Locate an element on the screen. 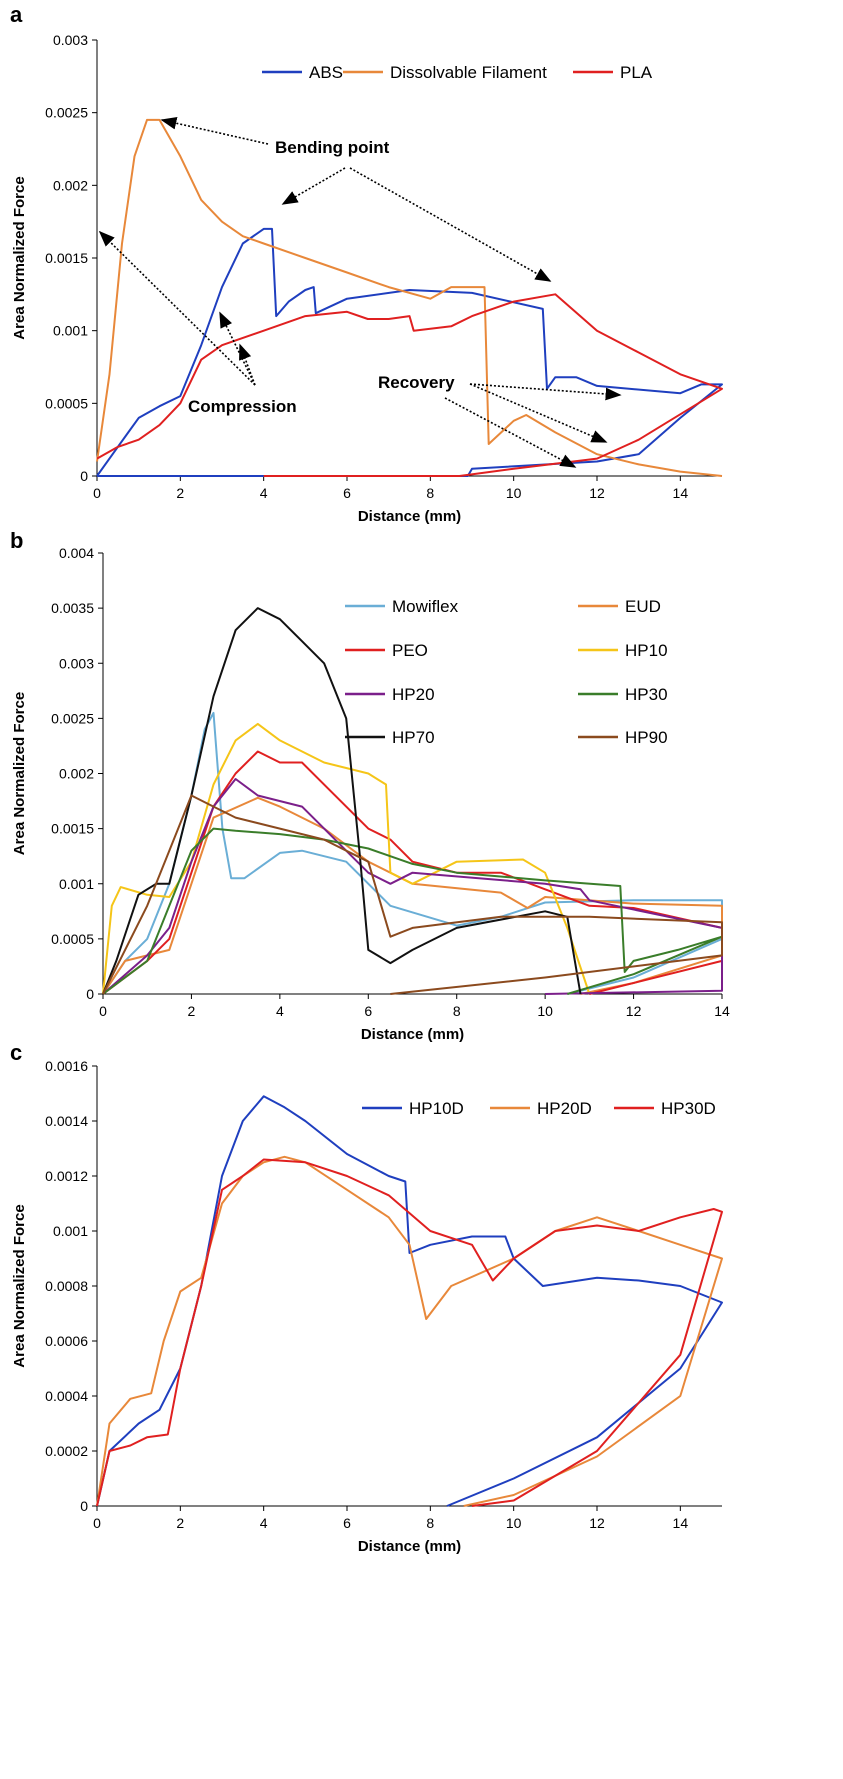 This screenshot has width=843, height=1779. y-tick-label: 0.0014 is located at coordinates (66, 1121).